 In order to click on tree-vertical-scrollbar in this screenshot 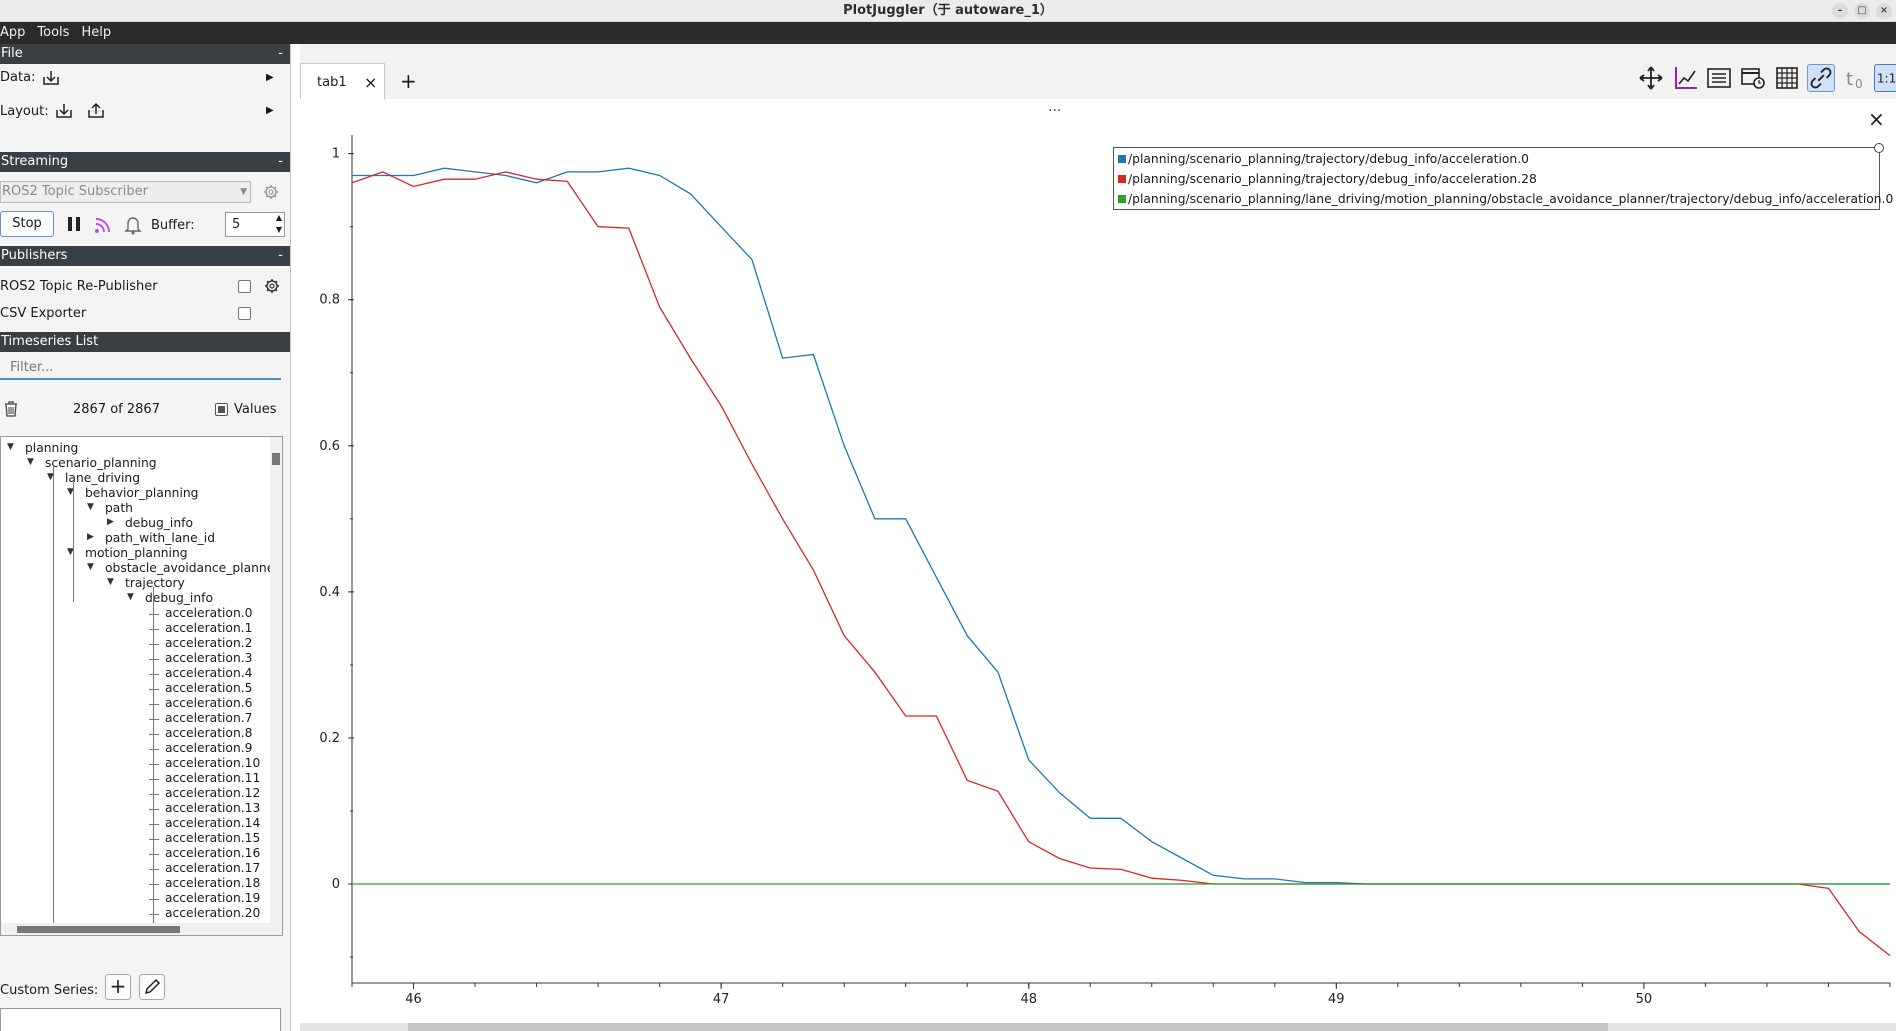, I will do `click(276, 686)`.